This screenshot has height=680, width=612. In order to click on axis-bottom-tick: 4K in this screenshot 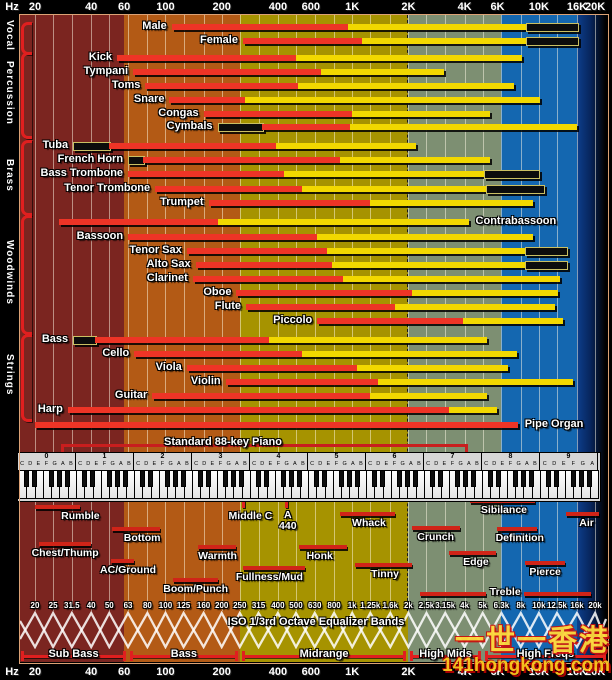, I will do `click(464, 672)`.